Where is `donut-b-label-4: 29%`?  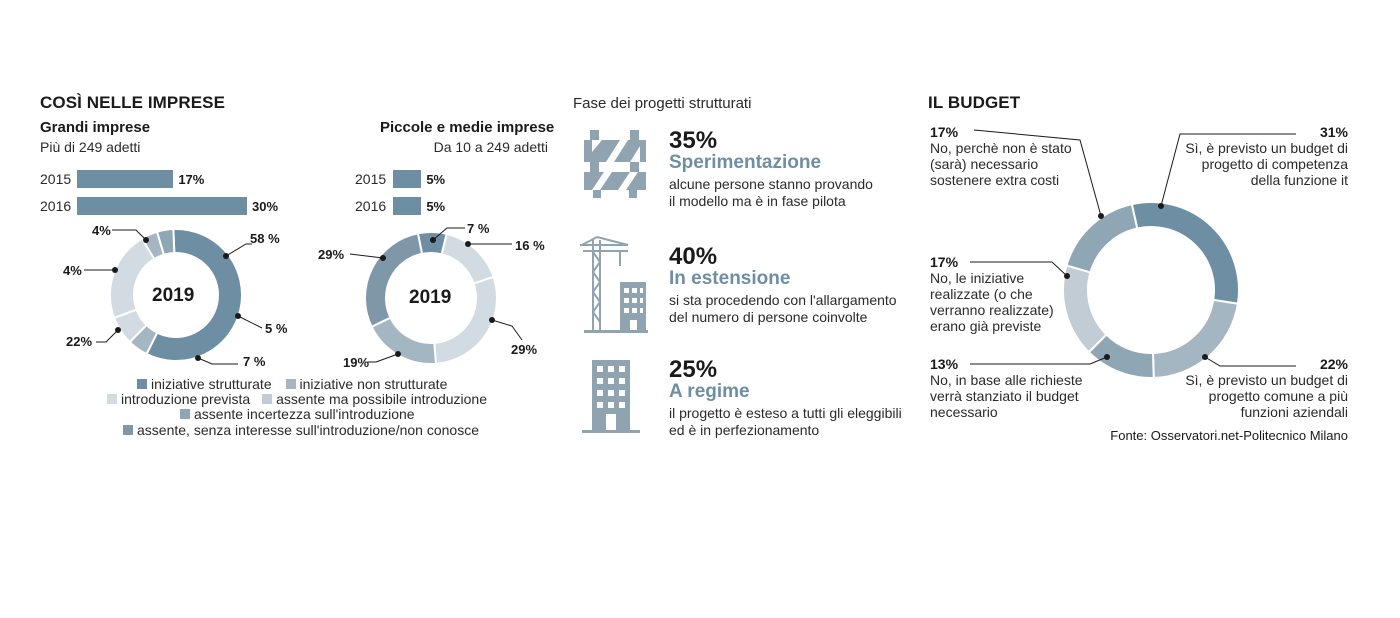 donut-b-label-4: 29% is located at coordinates (331, 254).